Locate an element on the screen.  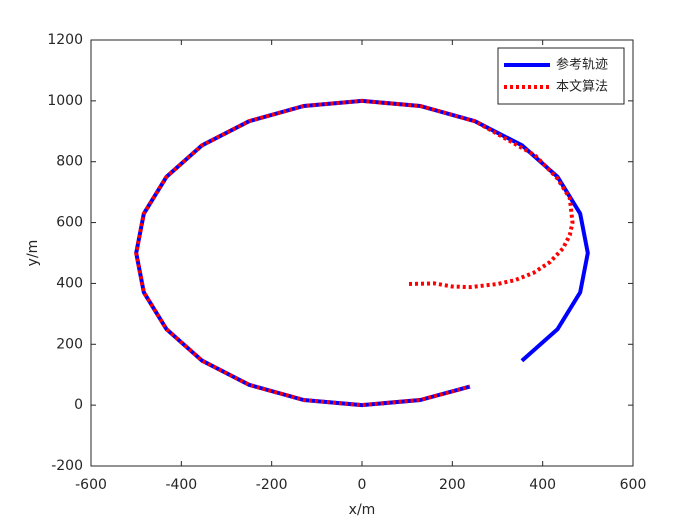
y-tick-label: 600 is located at coordinates (69, 223).